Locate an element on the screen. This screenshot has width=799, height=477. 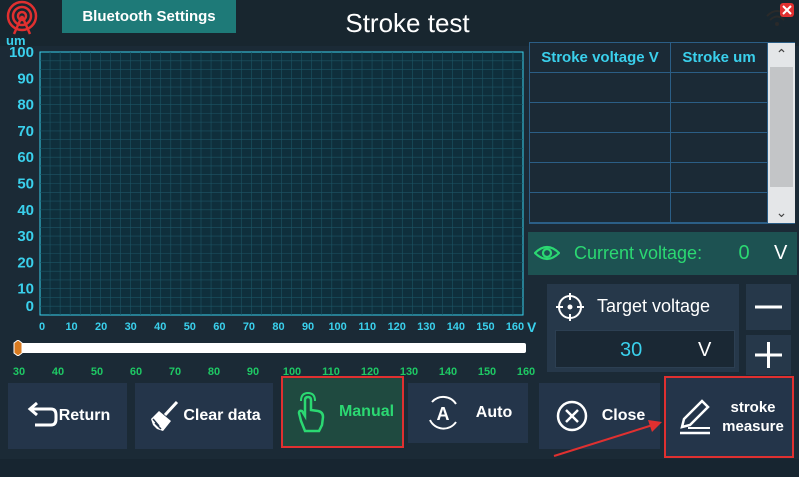
target-voltage-input: 30 V is located at coordinates (645, 349).